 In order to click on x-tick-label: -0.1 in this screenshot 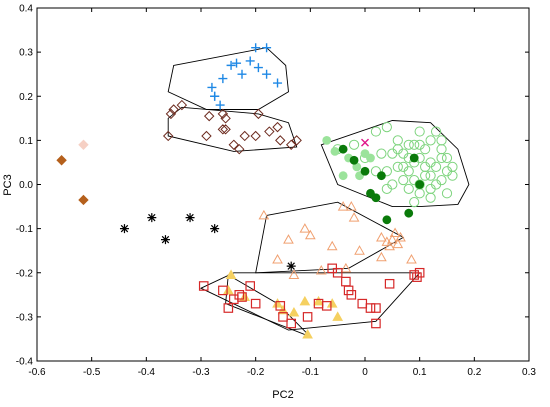, I will do `click(311, 372)`.